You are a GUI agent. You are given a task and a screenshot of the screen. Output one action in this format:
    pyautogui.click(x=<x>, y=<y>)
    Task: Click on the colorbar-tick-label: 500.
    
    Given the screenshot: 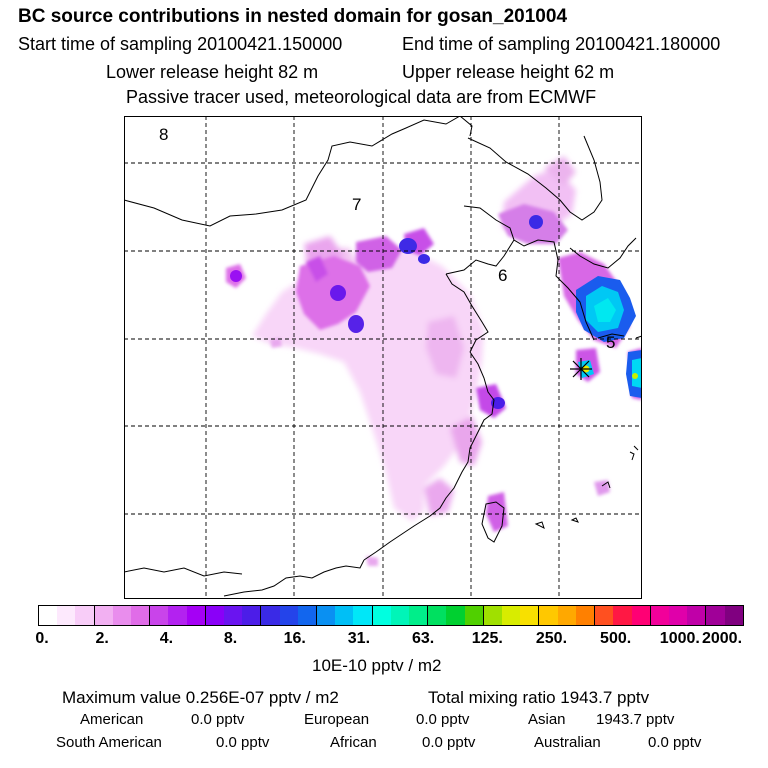 What is the action you would take?
    pyautogui.click(x=616, y=638)
    